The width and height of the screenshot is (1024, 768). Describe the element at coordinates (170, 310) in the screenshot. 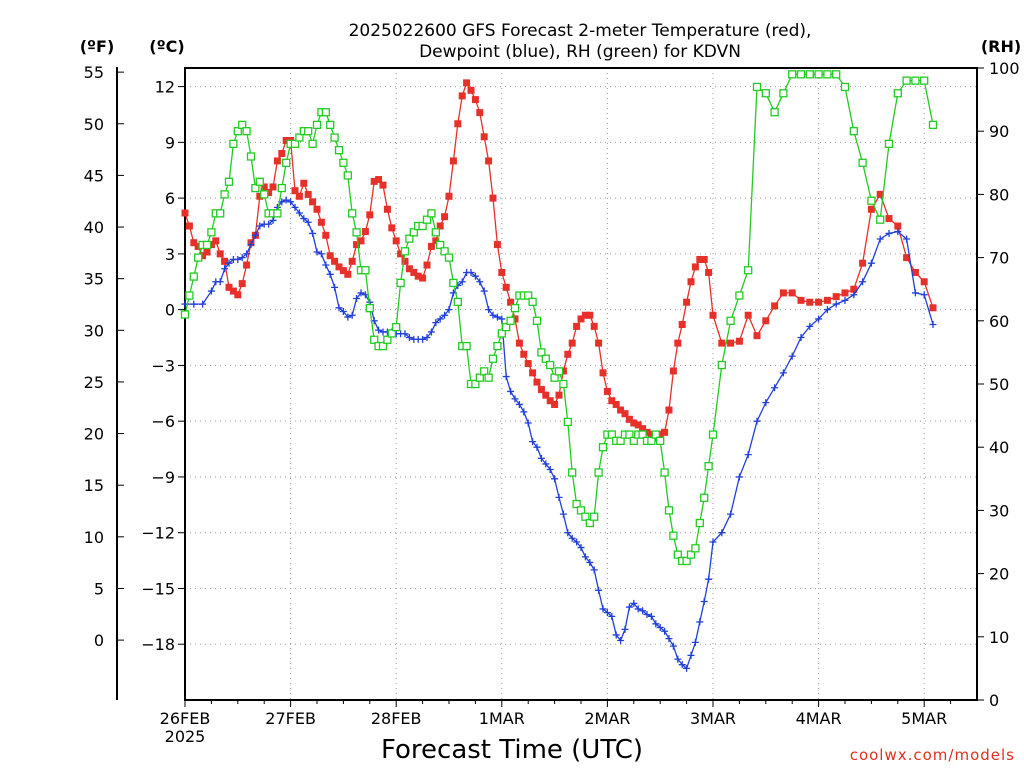

I see `tick-label-c: 0` at that location.